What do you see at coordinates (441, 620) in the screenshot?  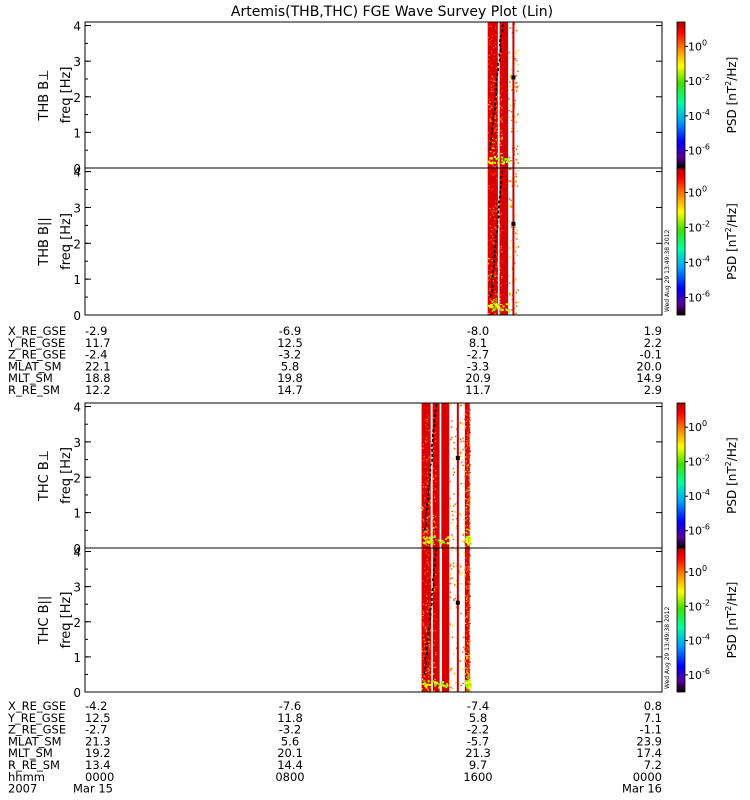 I see `data-gap-stripe` at bounding box center [441, 620].